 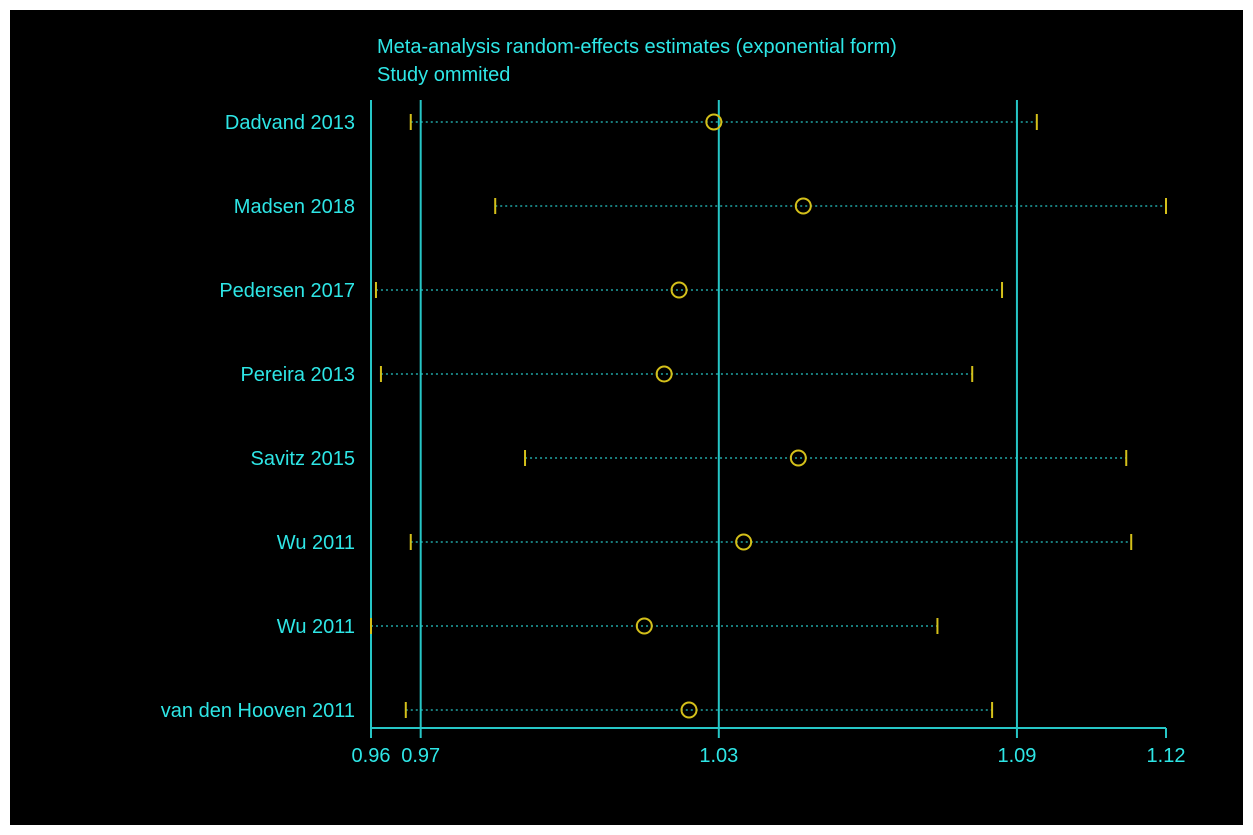 I want to click on study-row: Savitz 2015, so click(x=689, y=459).